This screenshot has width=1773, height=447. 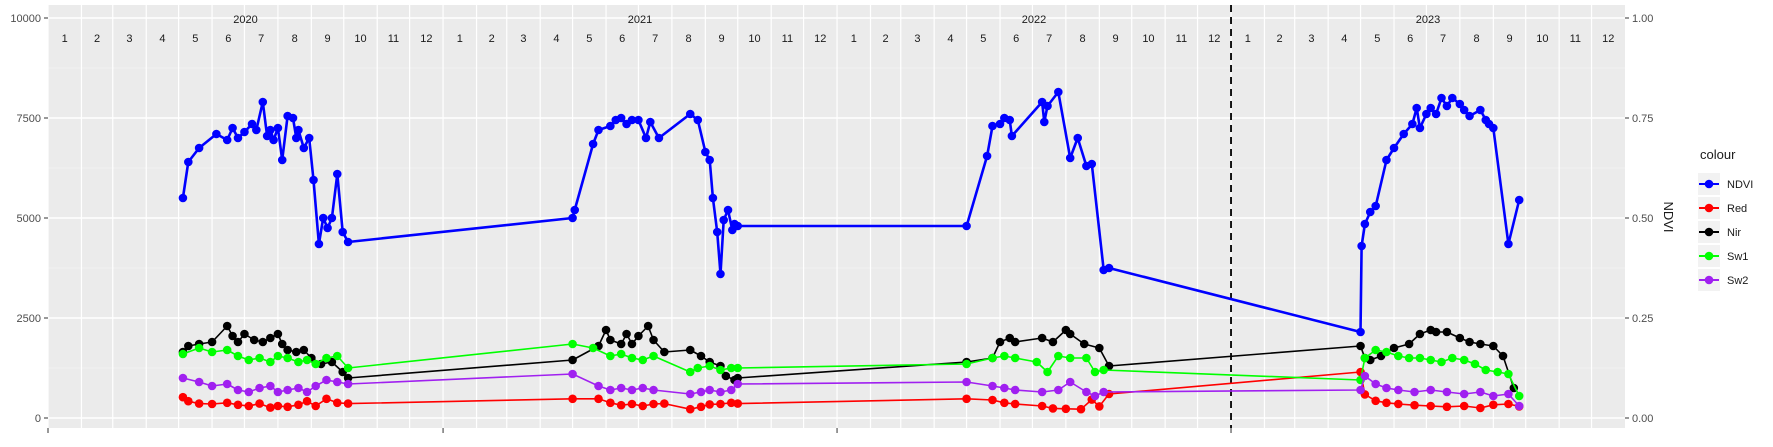 What do you see at coordinates (1718, 154) in the screenshot?
I see `legend-title: colour` at bounding box center [1718, 154].